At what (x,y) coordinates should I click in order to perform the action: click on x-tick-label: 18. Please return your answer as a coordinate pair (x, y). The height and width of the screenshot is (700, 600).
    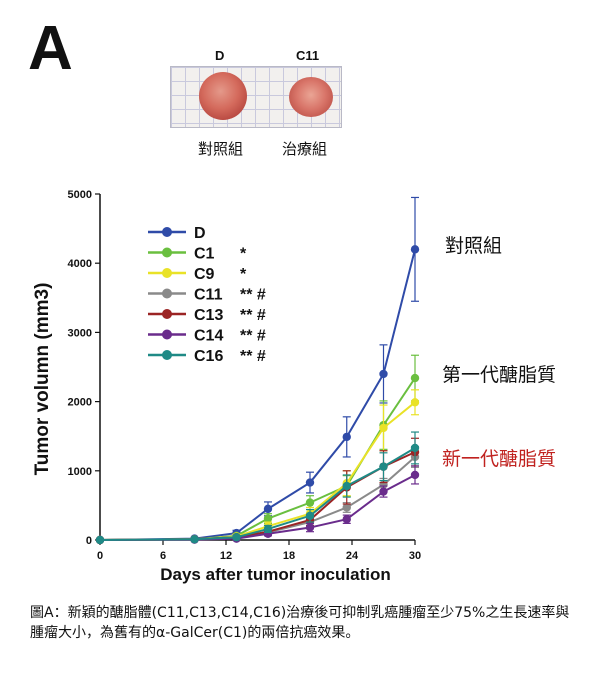
    Looking at the image, I should click on (289, 556).